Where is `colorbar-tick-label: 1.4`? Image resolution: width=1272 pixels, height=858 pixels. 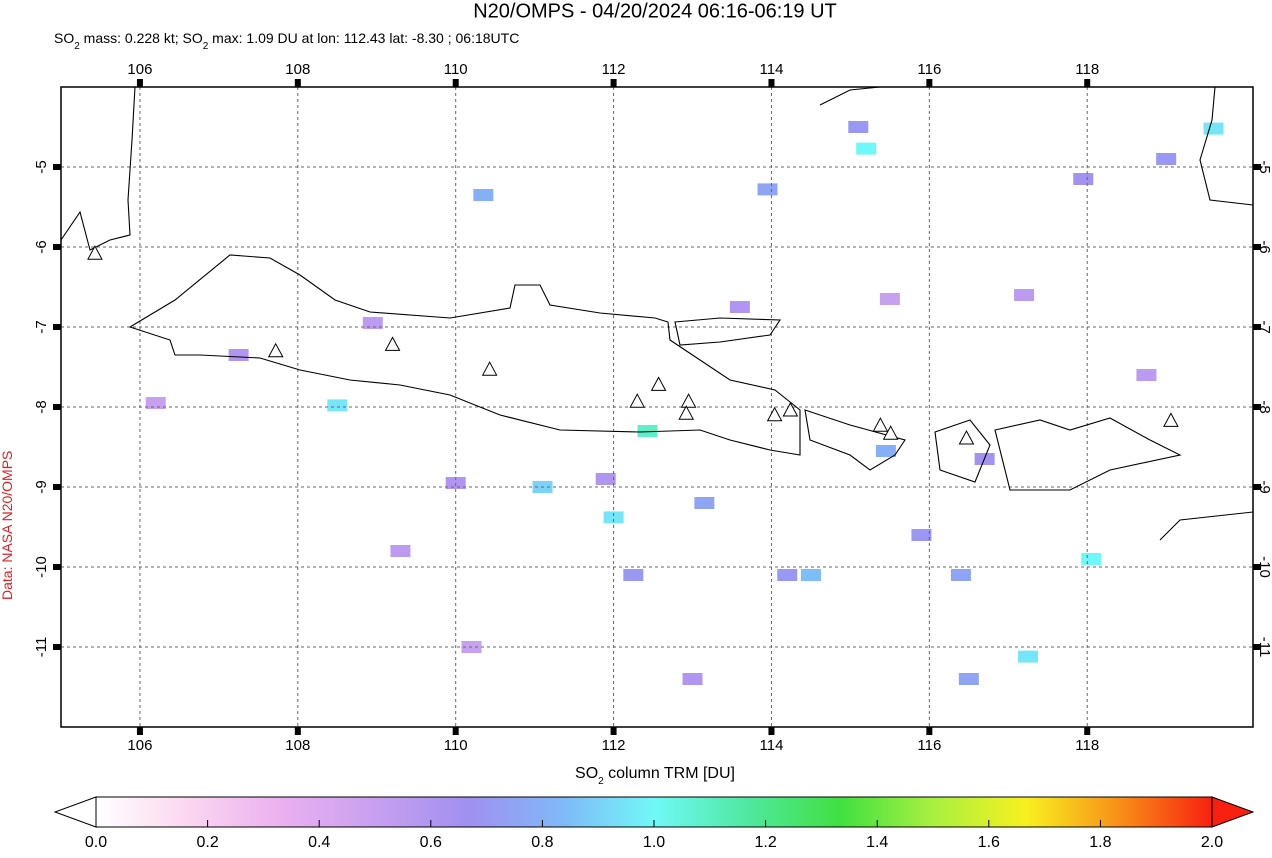
colorbar-tick-label: 1.4 is located at coordinates (877, 842).